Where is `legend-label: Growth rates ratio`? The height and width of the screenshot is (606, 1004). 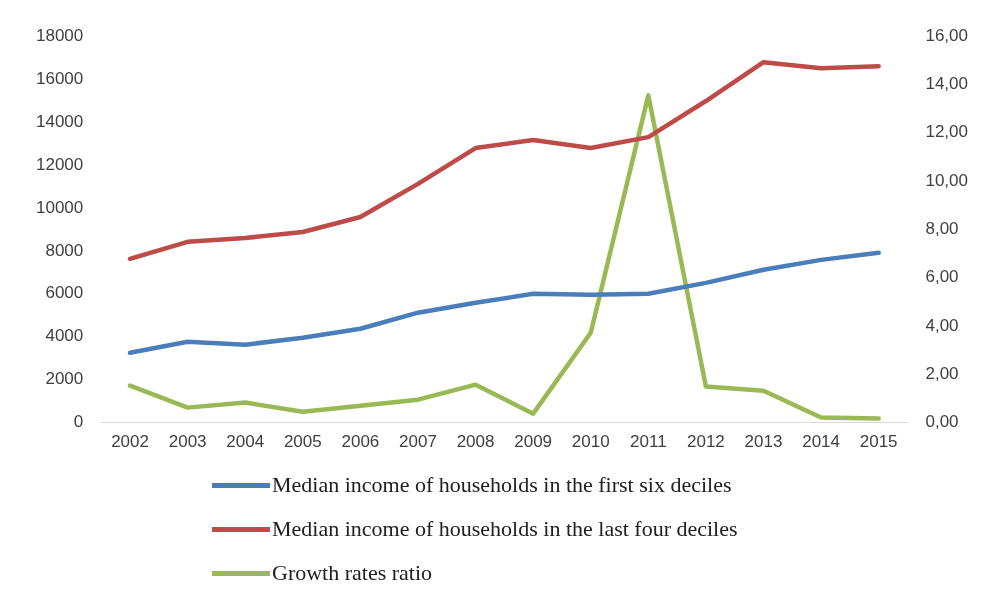
legend-label: Growth rates ratio is located at coordinates (352, 573).